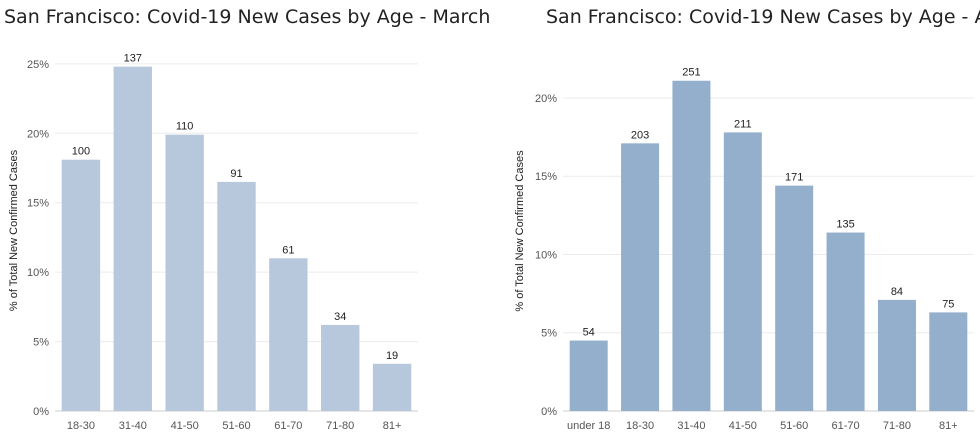  I want to click on data-label: 84, so click(897, 292).